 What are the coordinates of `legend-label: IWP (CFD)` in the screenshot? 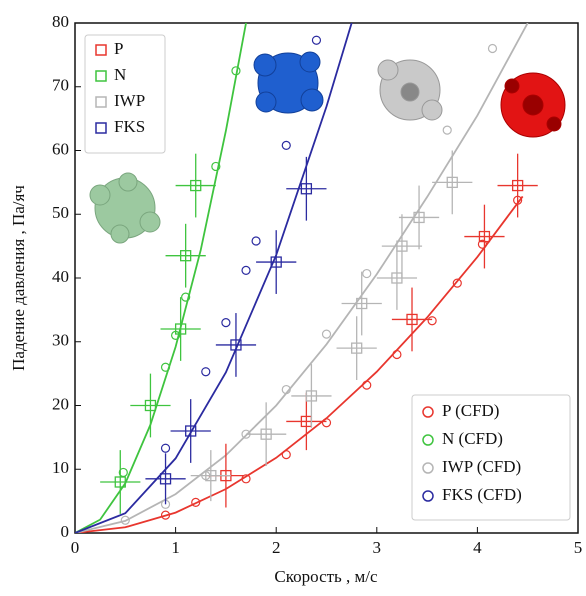 It's located at (481, 466).